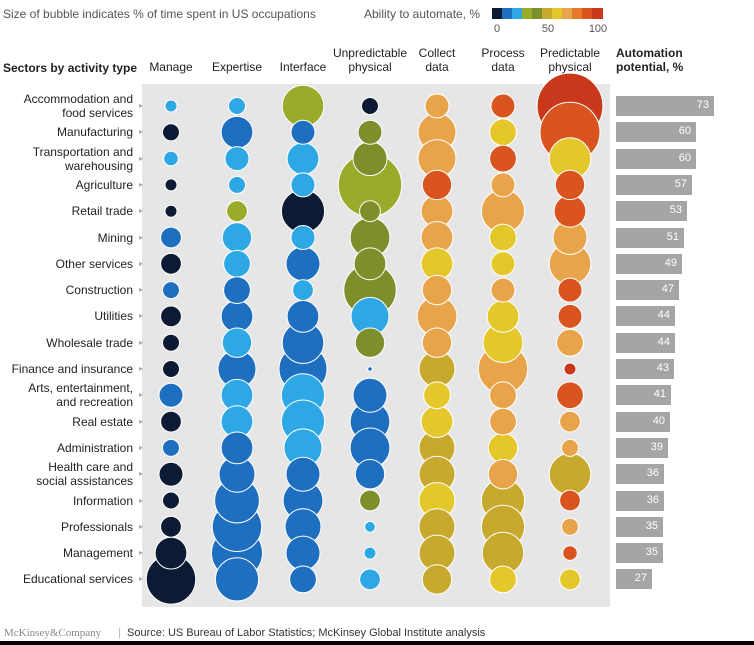 This screenshot has height=645, width=754. I want to click on column-header: Collect data, so click(437, 60).